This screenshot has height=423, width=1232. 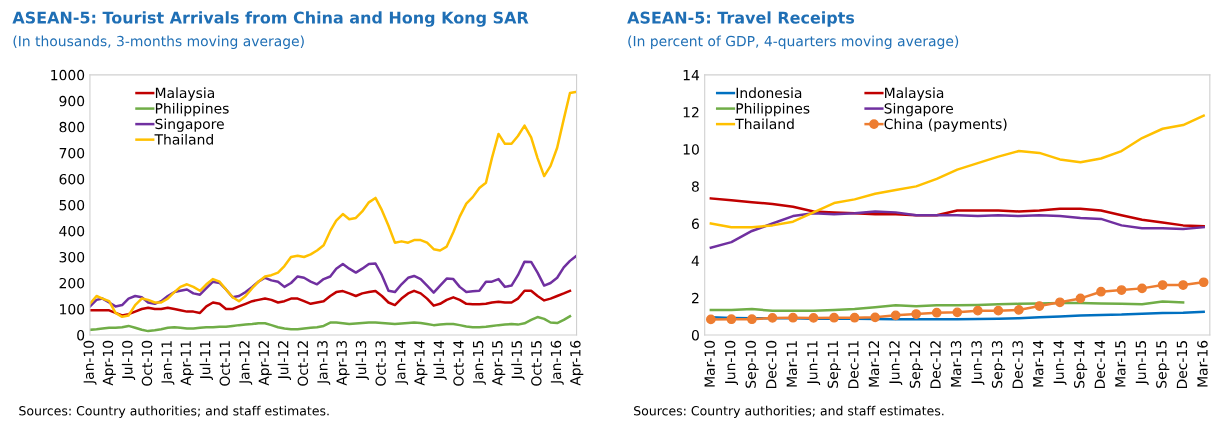 What do you see at coordinates (834, 364) in the screenshot?
I see `x-tick-label: Sep-11` at bounding box center [834, 364].